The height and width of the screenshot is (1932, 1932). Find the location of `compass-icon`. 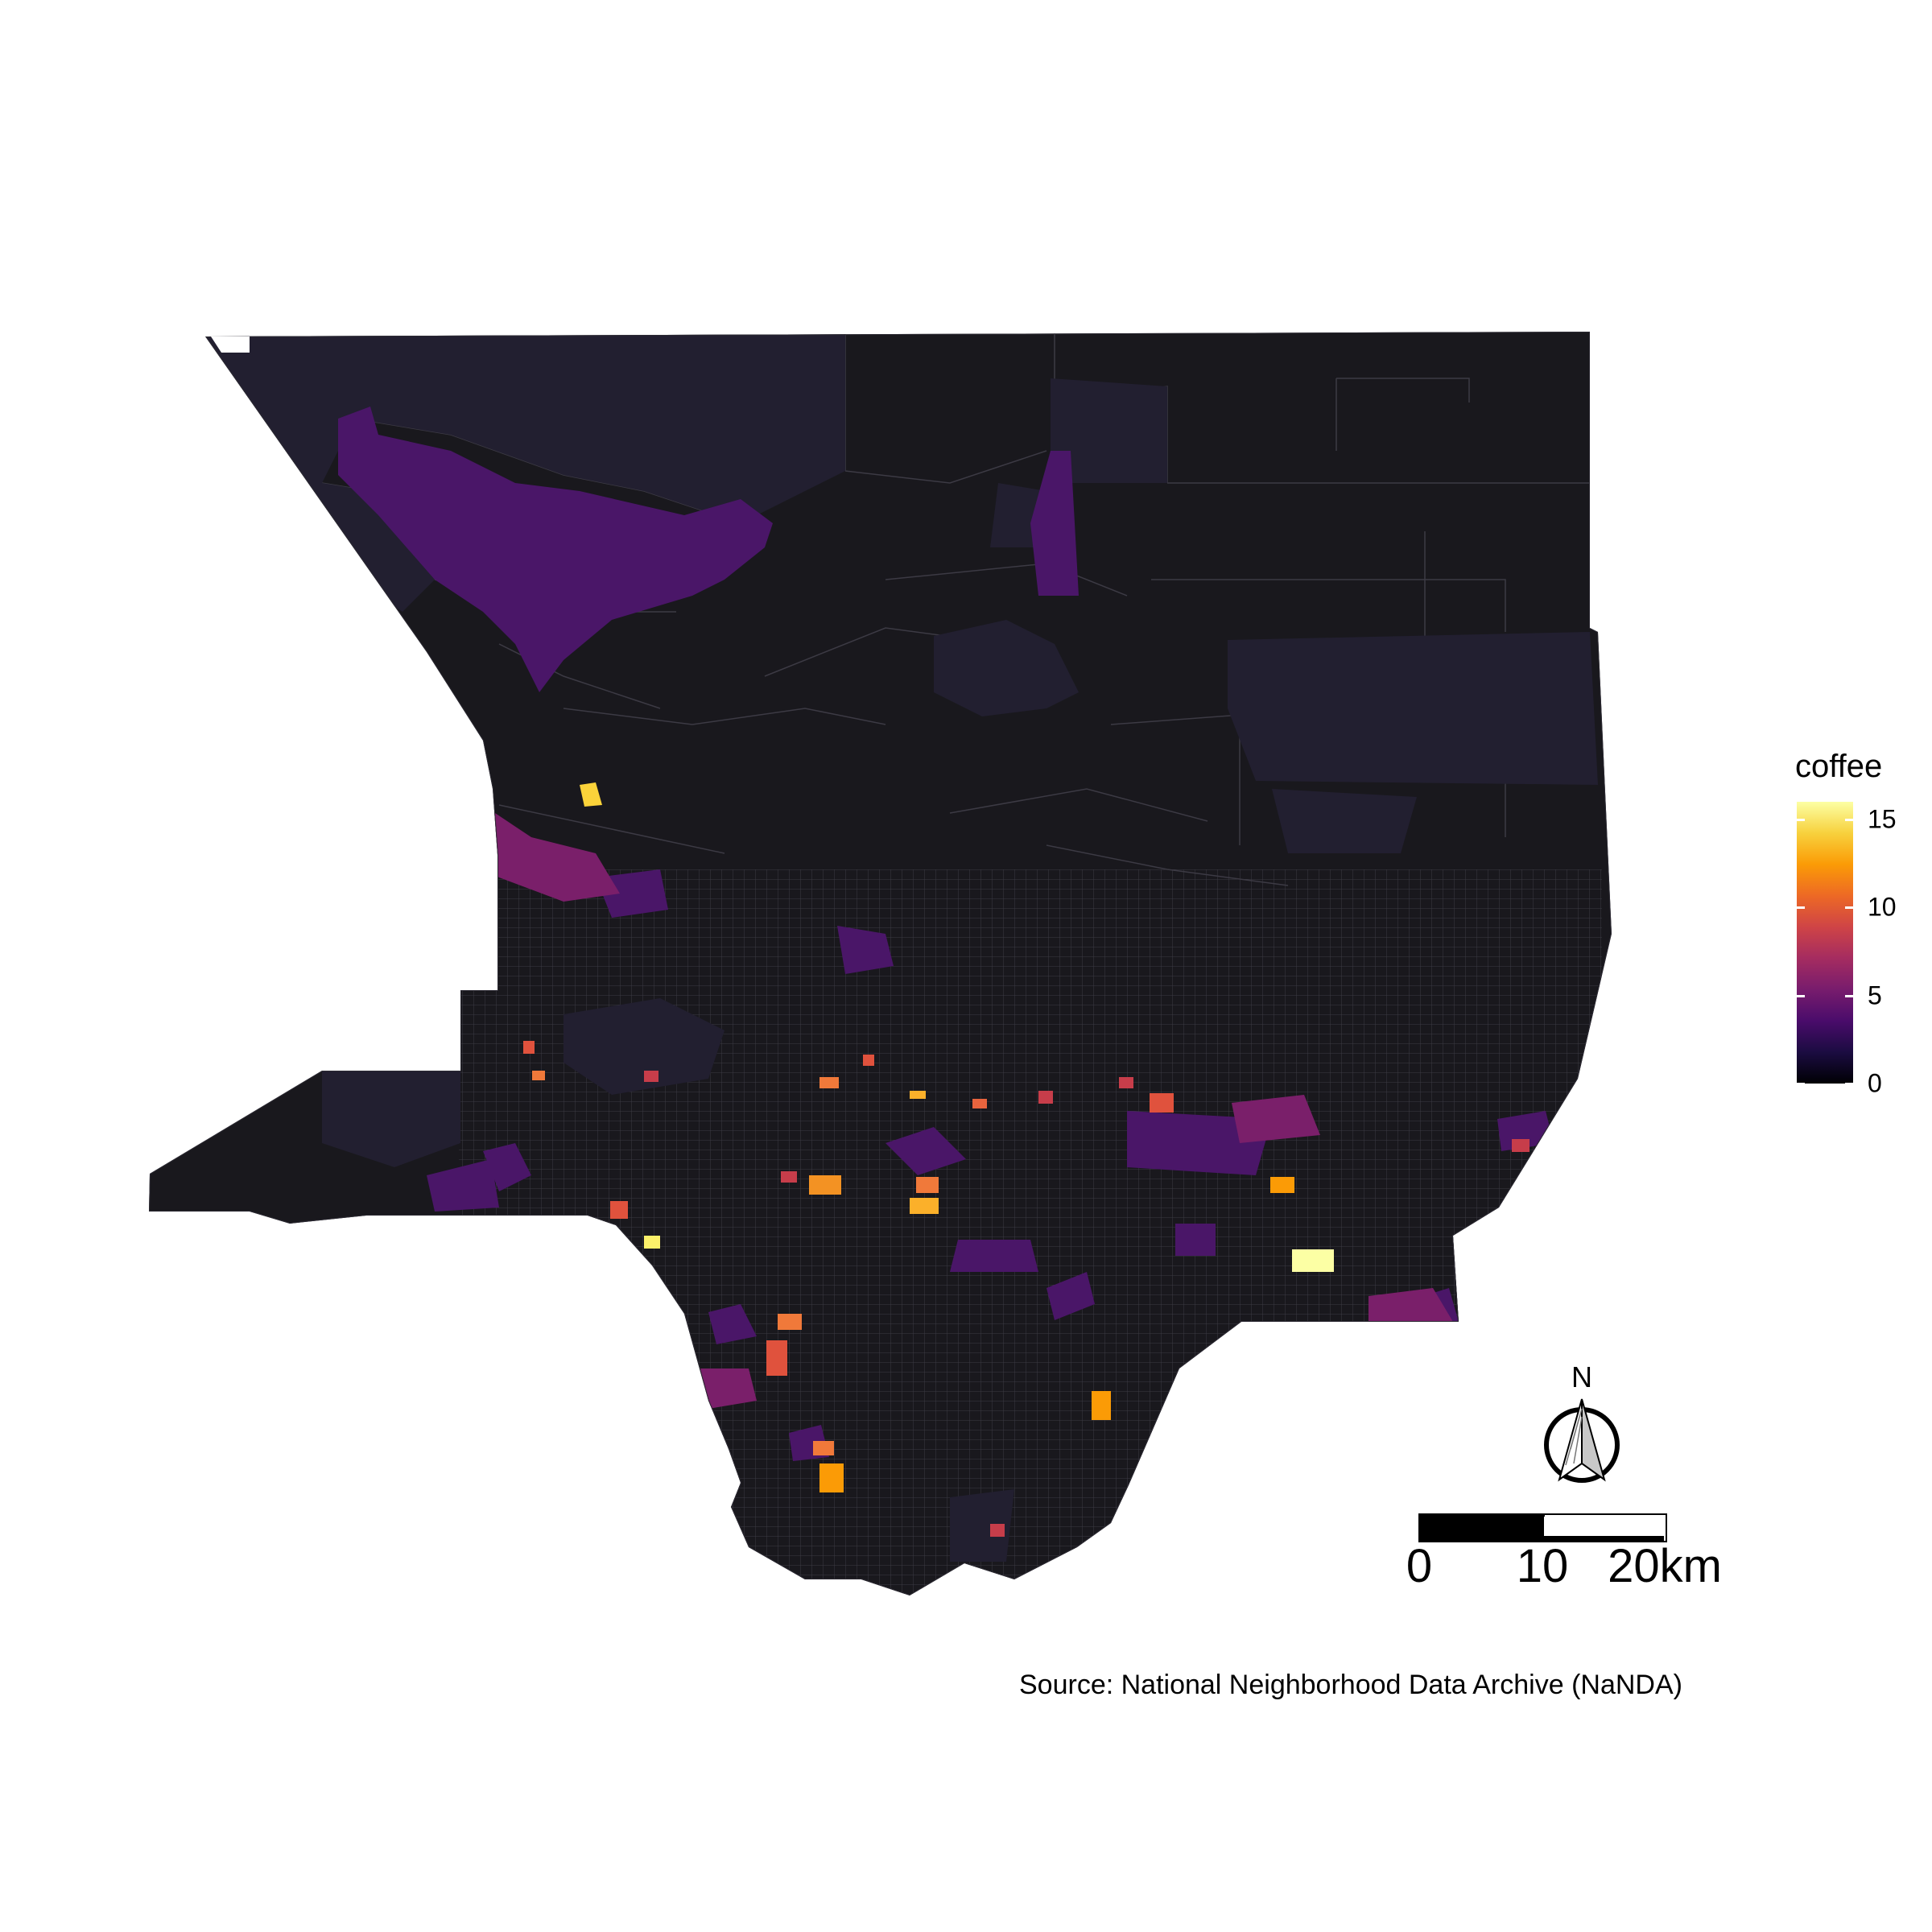

compass-icon is located at coordinates (1582, 1440).